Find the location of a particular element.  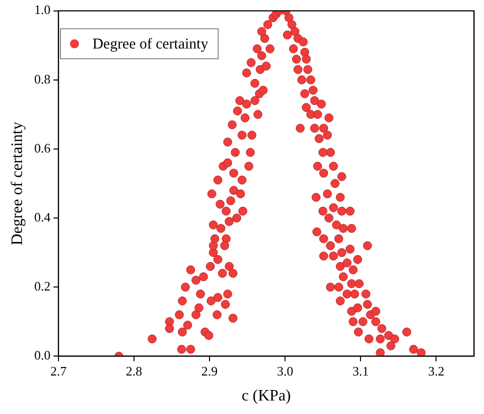

y-tick-label: 0.0 is located at coordinates (42, 355).